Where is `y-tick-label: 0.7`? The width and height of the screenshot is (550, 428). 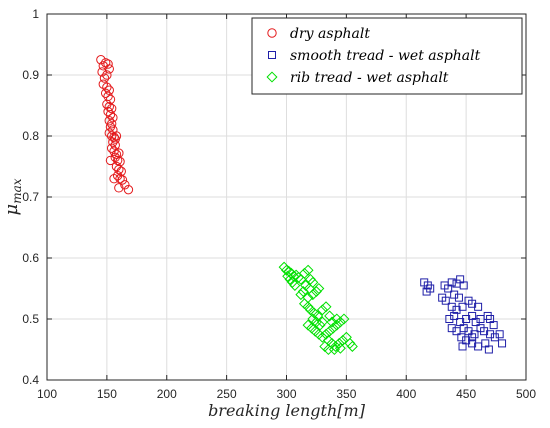
y-tick-label: 0.7 is located at coordinates (30, 197).